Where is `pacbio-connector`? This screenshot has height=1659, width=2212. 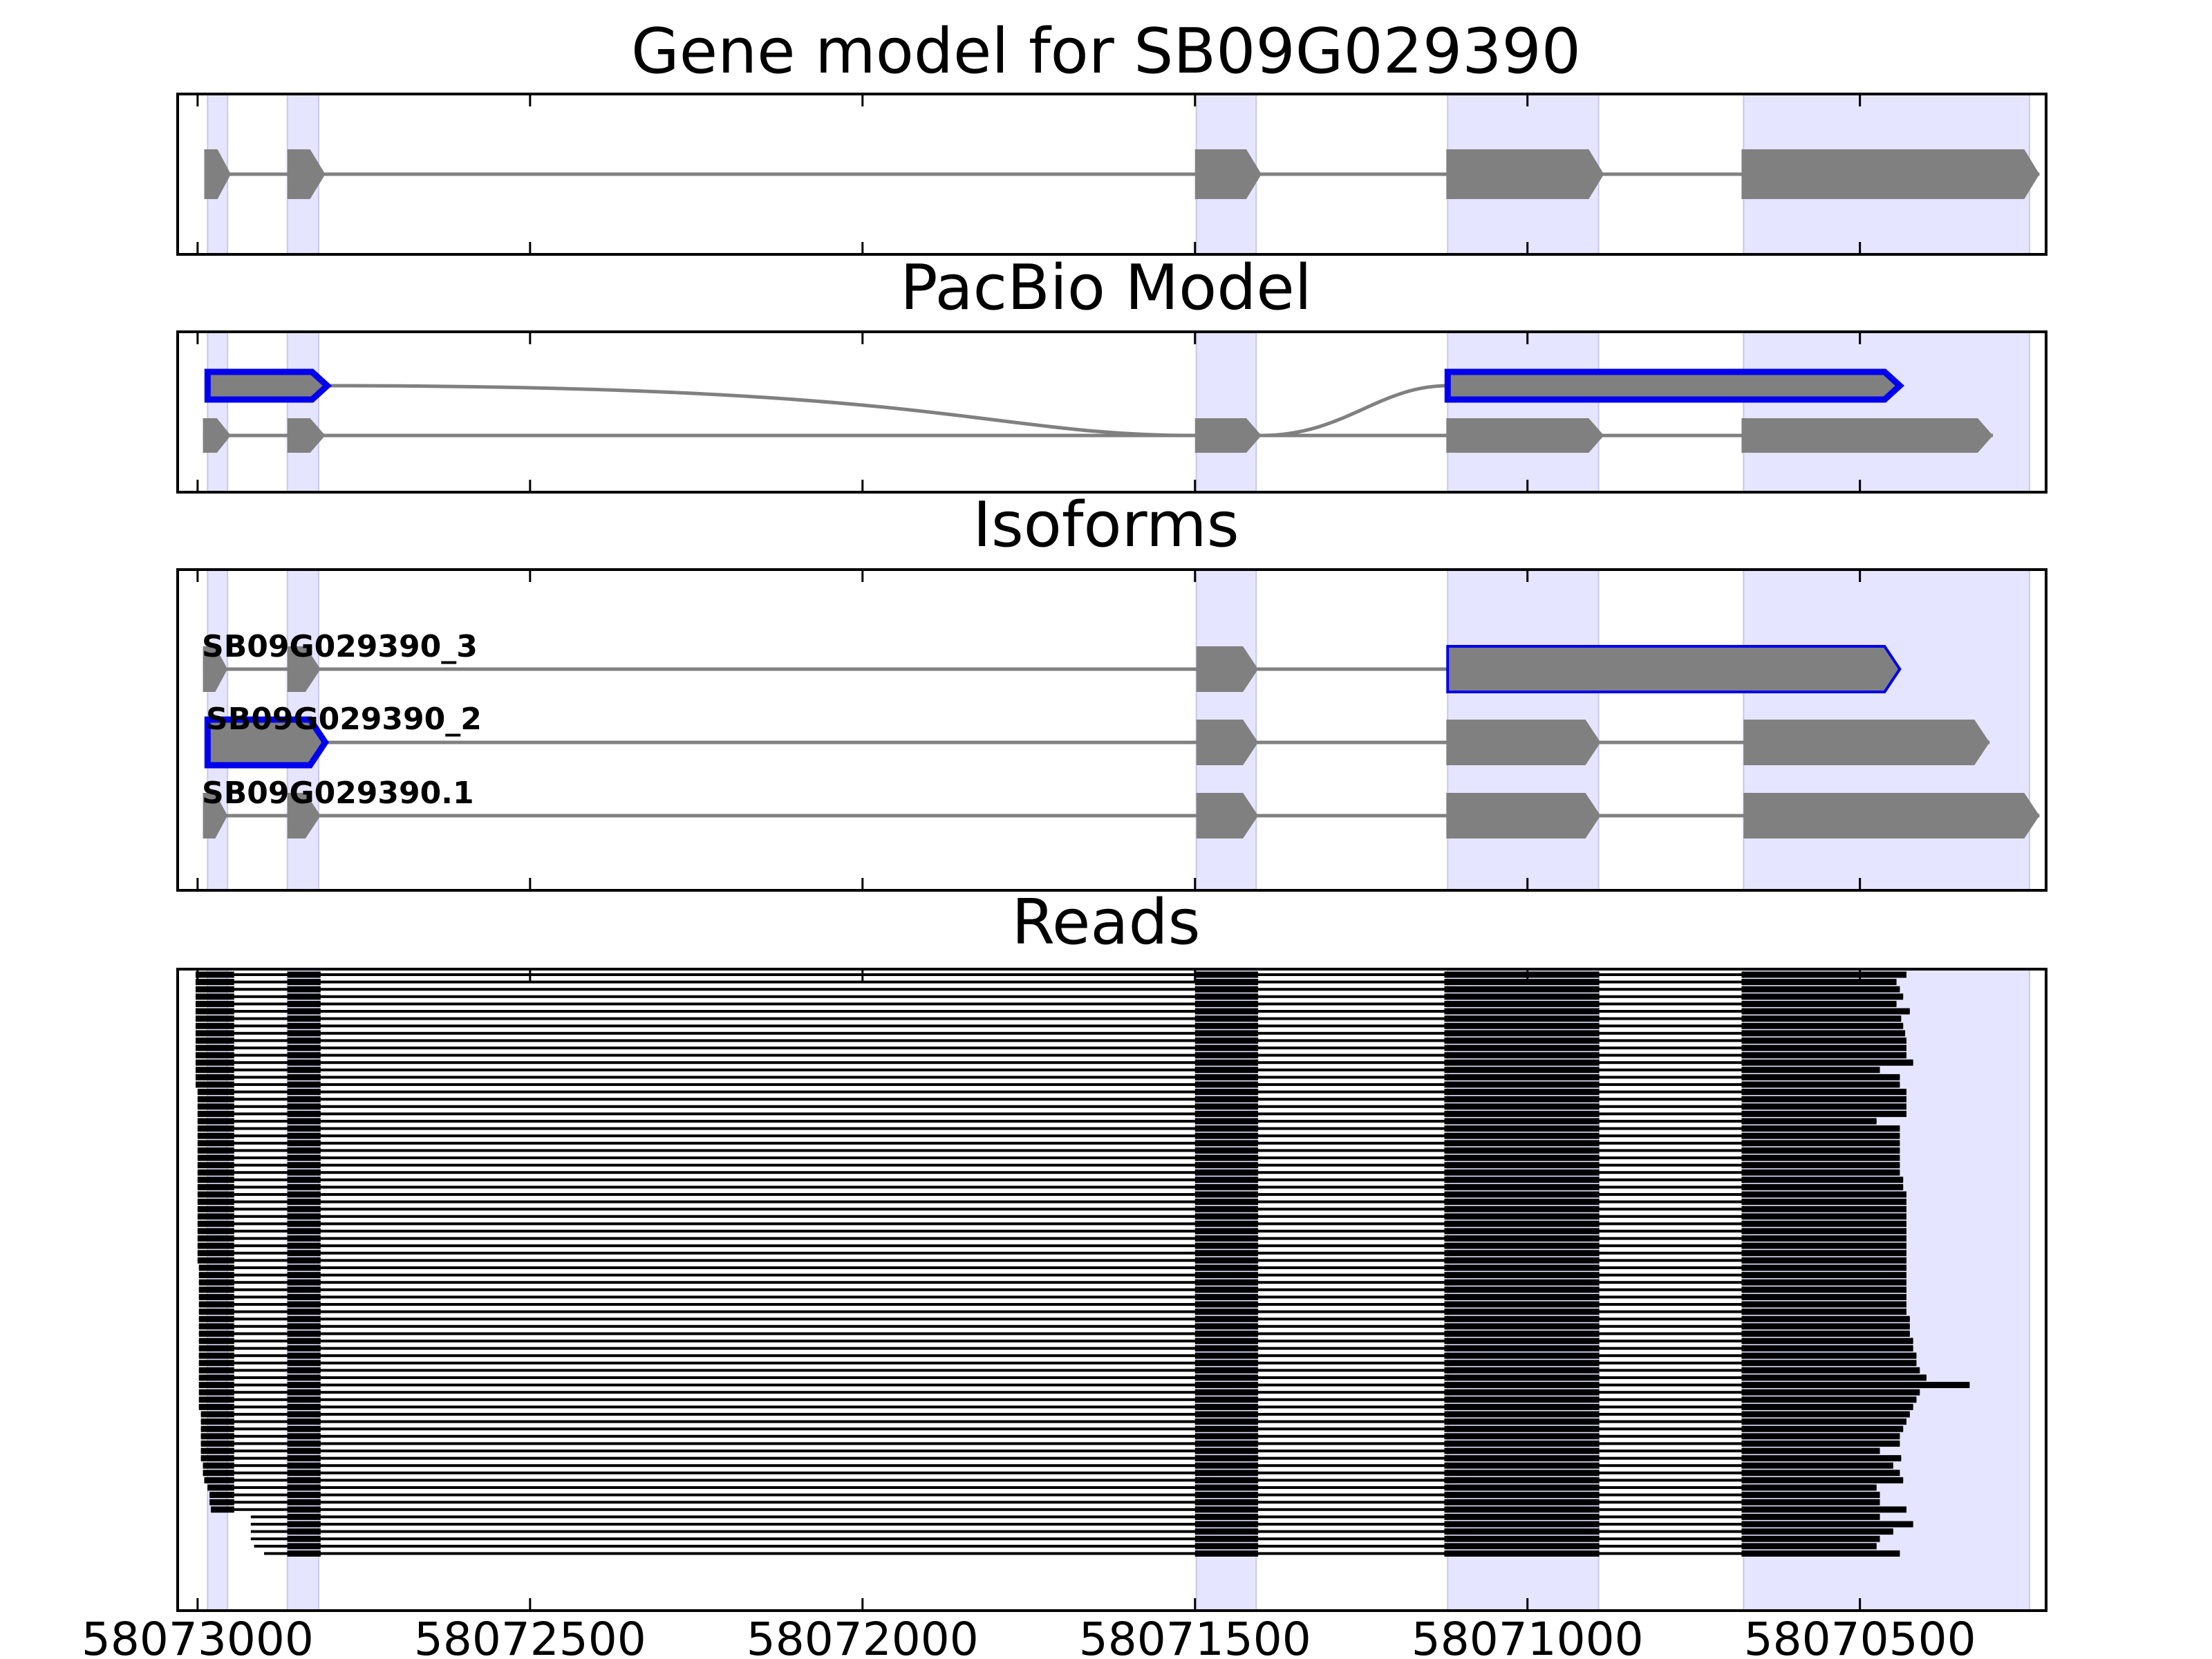
pacbio-connector is located at coordinates (887, 411).